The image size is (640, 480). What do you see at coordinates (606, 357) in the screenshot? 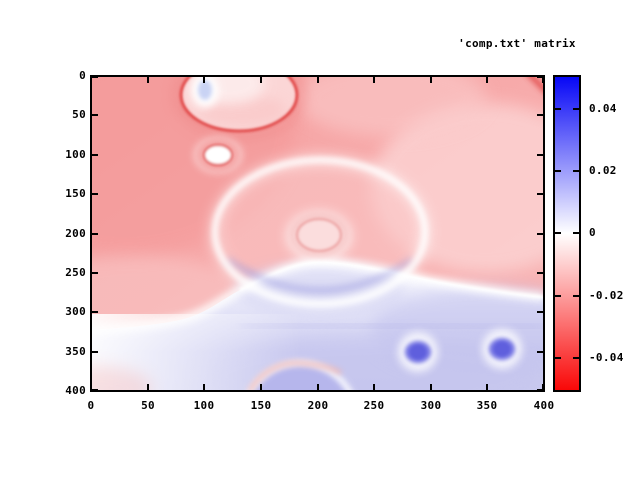
I see `colorbar-tick-label: -0.04` at bounding box center [606, 357].